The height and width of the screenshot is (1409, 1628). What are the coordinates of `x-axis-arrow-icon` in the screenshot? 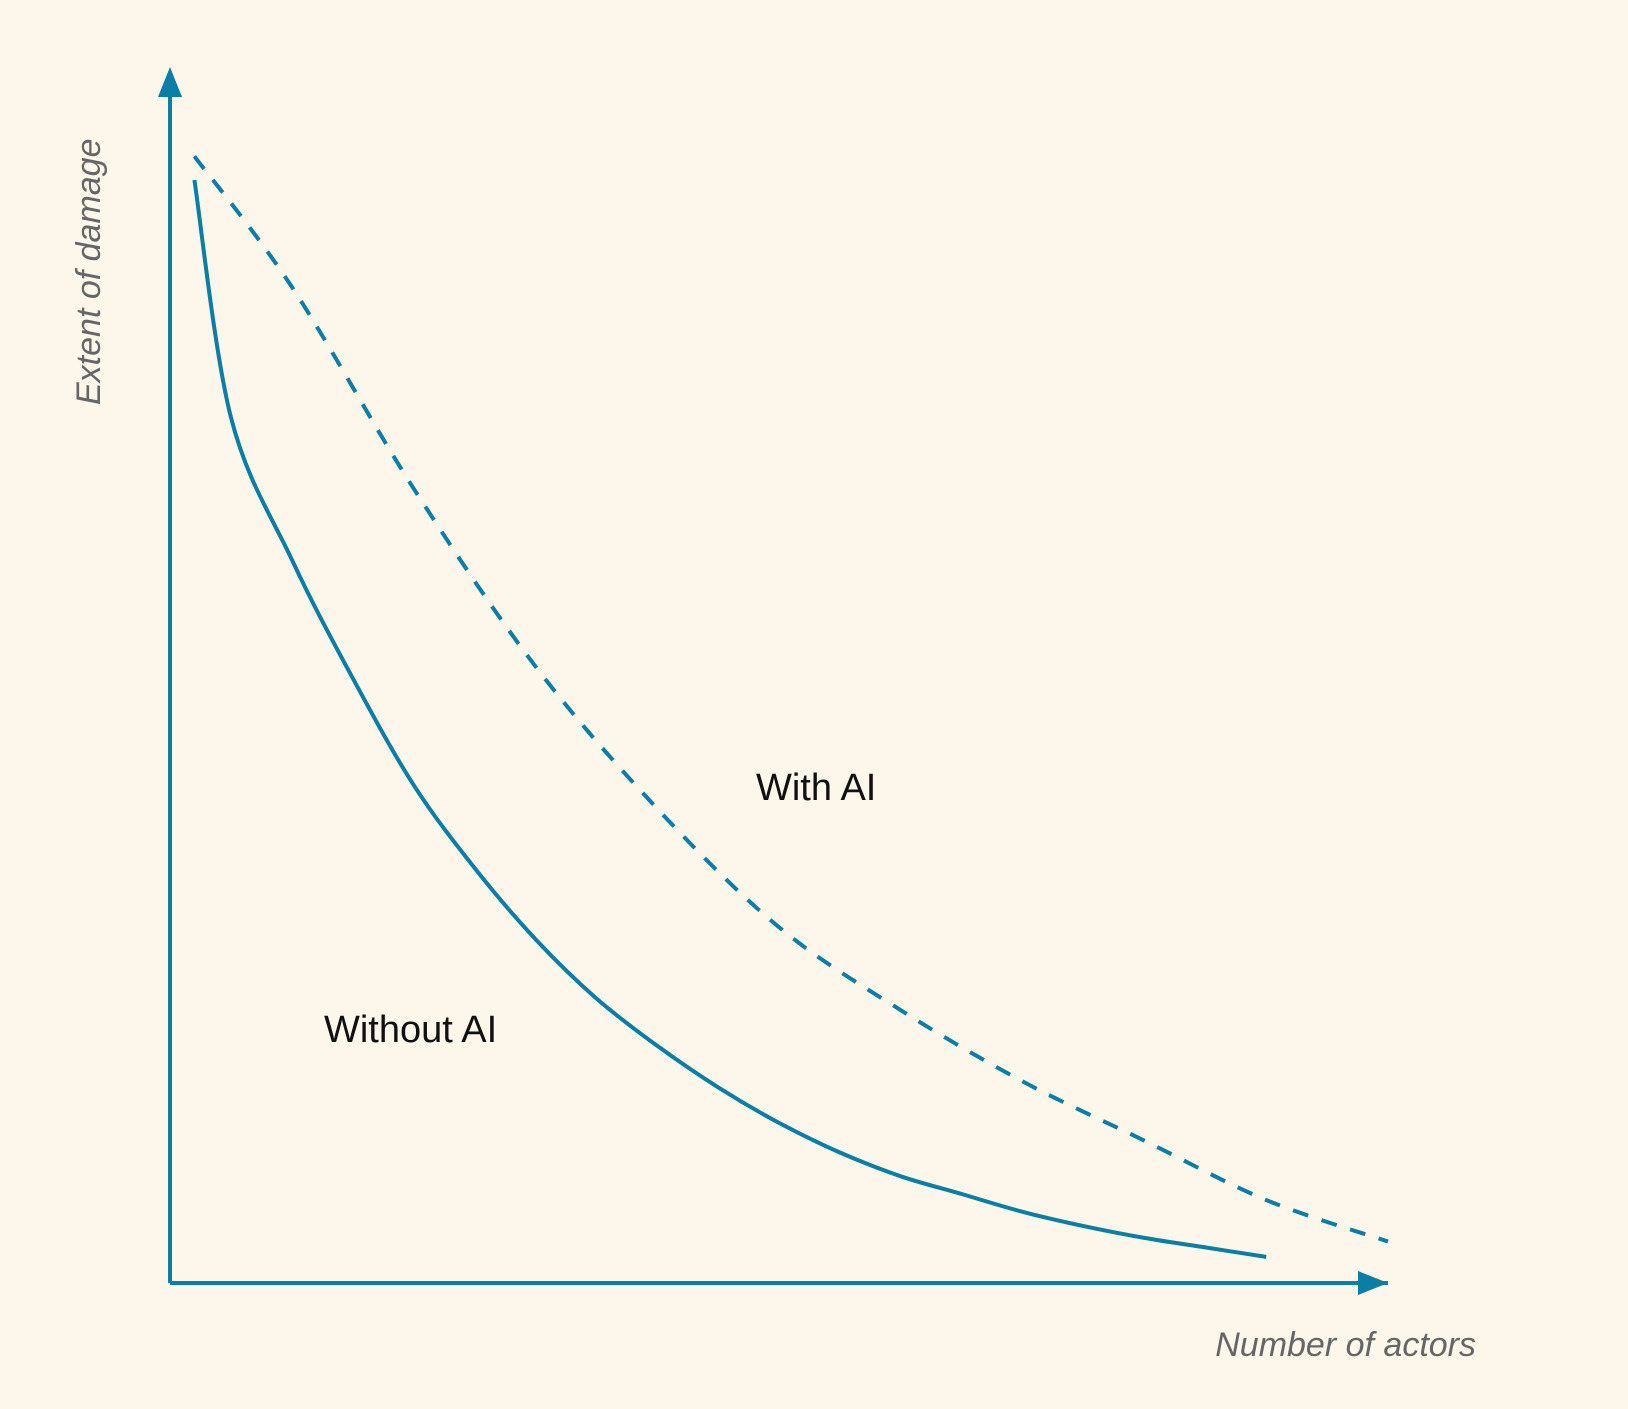 It's located at (1373, 1283).